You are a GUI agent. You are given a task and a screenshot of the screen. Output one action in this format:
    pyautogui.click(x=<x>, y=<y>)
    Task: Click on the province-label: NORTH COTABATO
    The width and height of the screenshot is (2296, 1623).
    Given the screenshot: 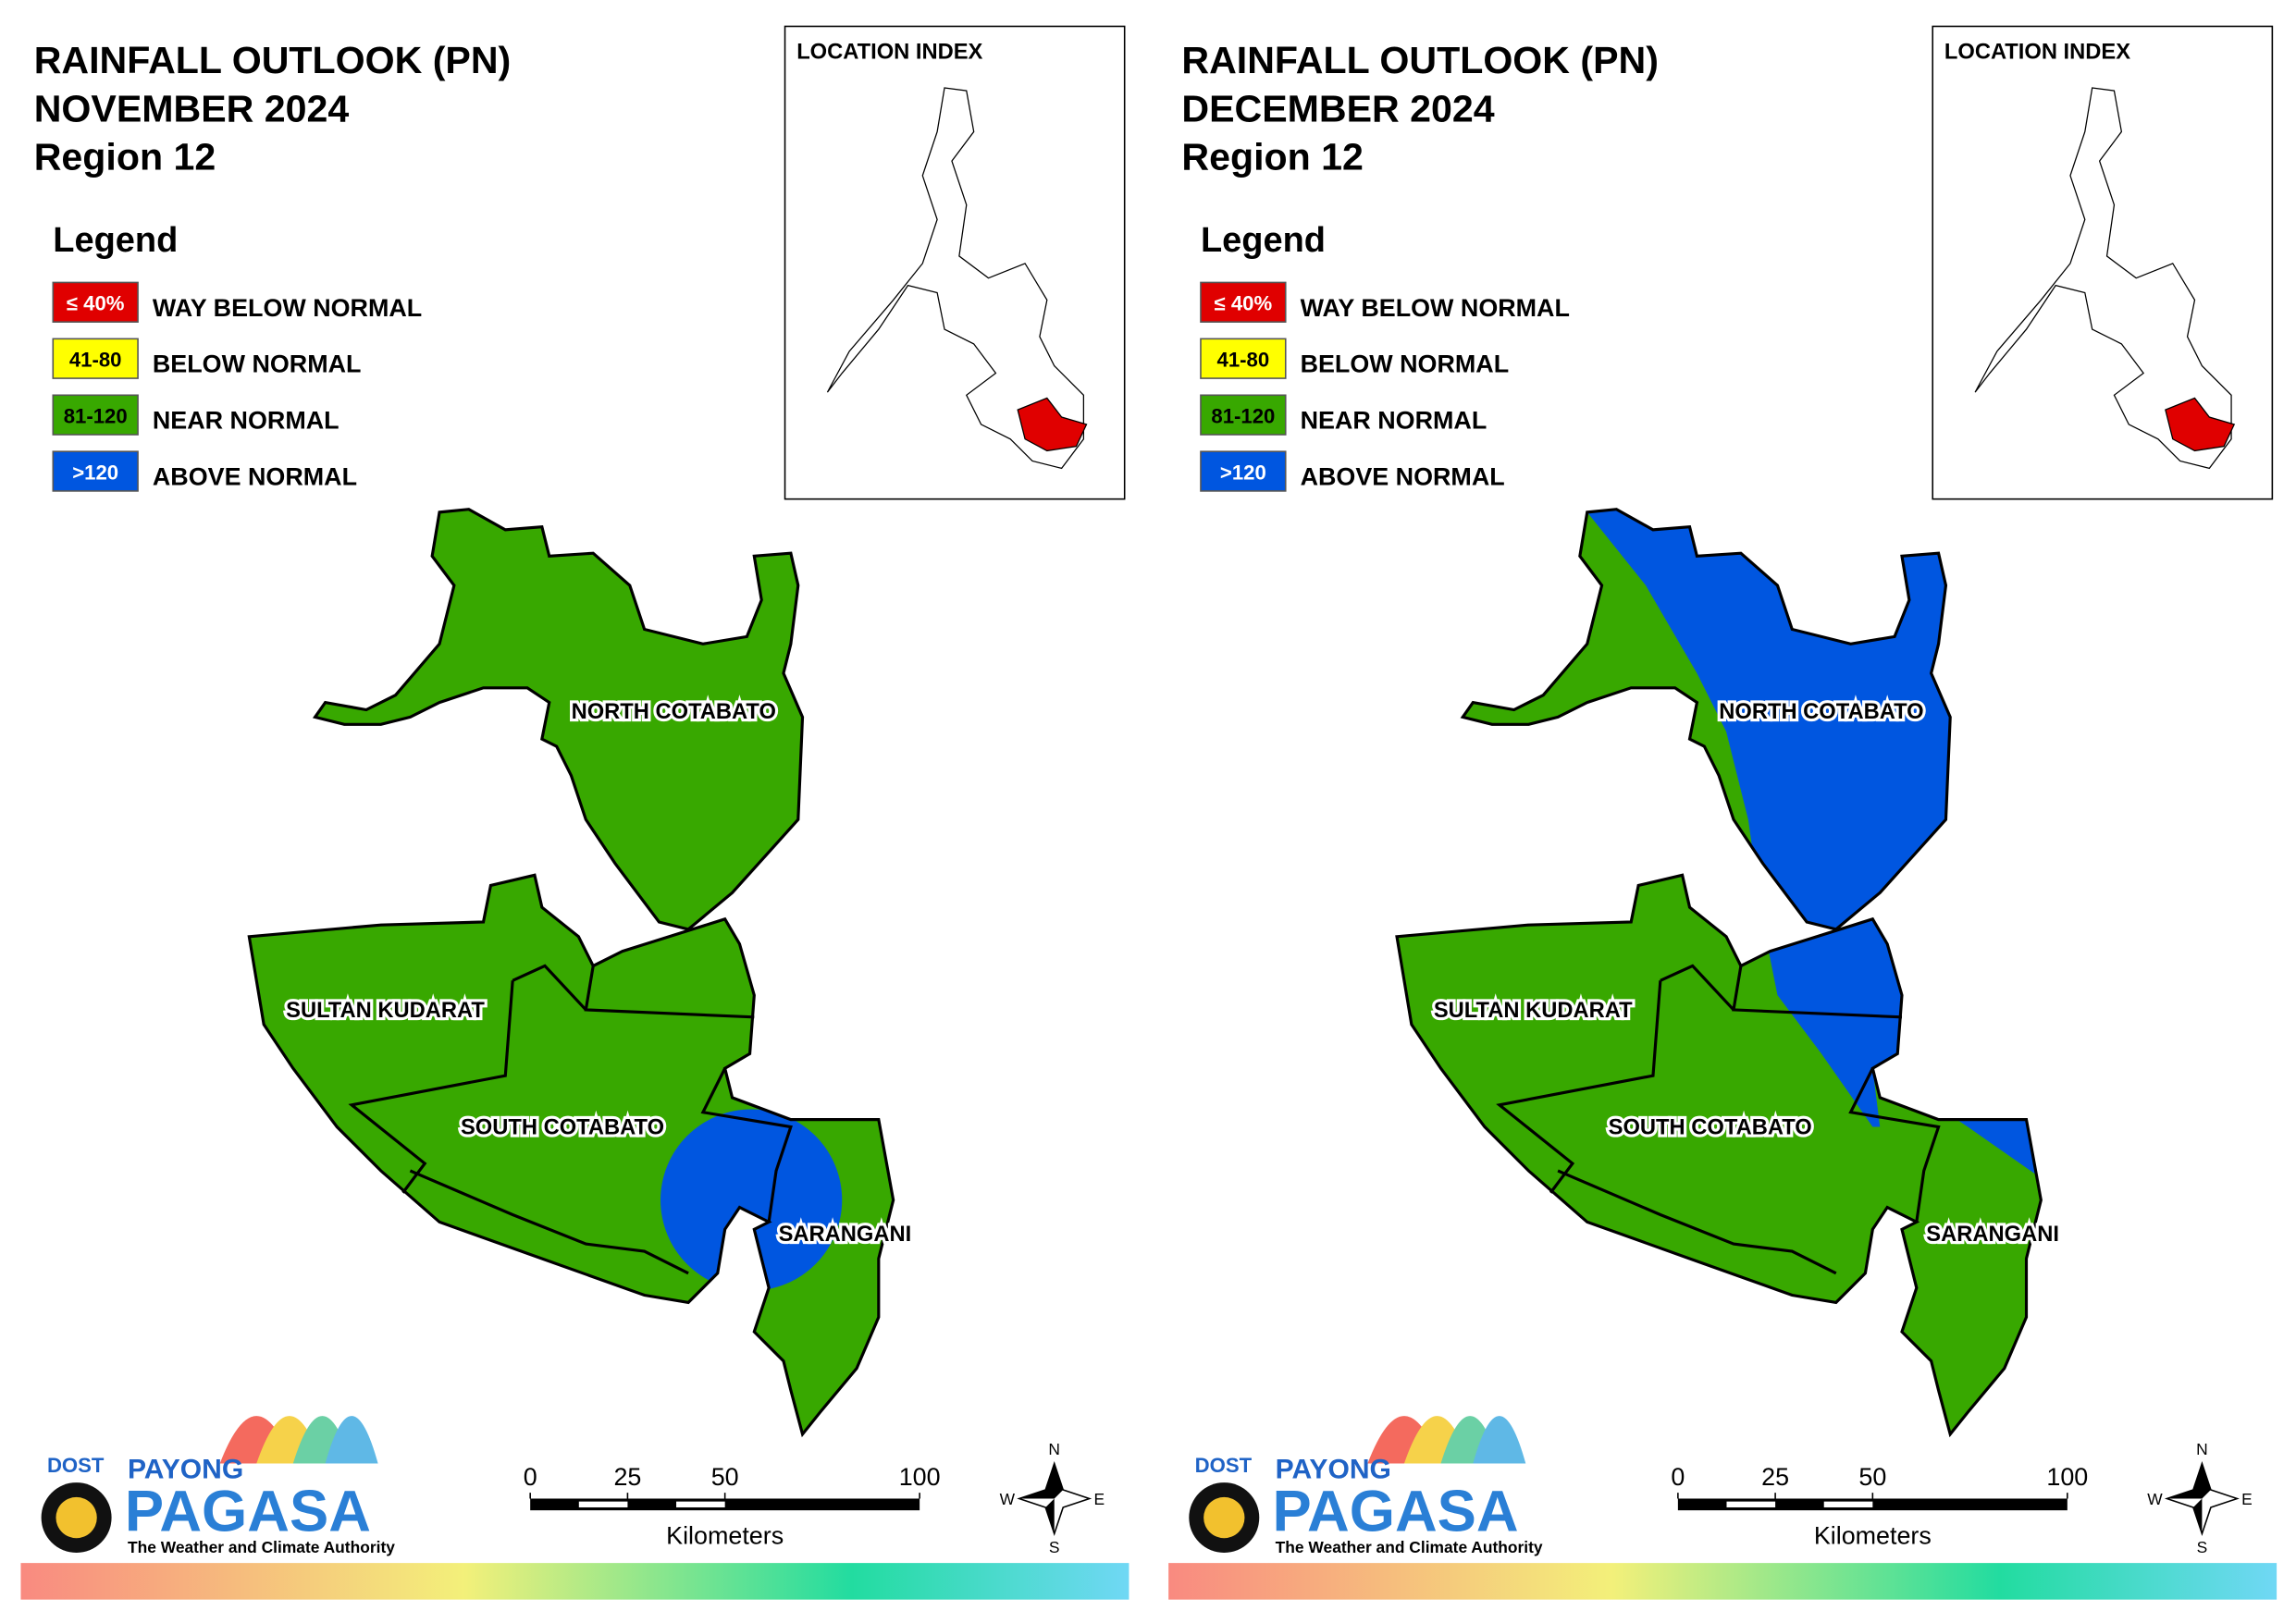 What is the action you would take?
    pyautogui.click(x=674, y=712)
    